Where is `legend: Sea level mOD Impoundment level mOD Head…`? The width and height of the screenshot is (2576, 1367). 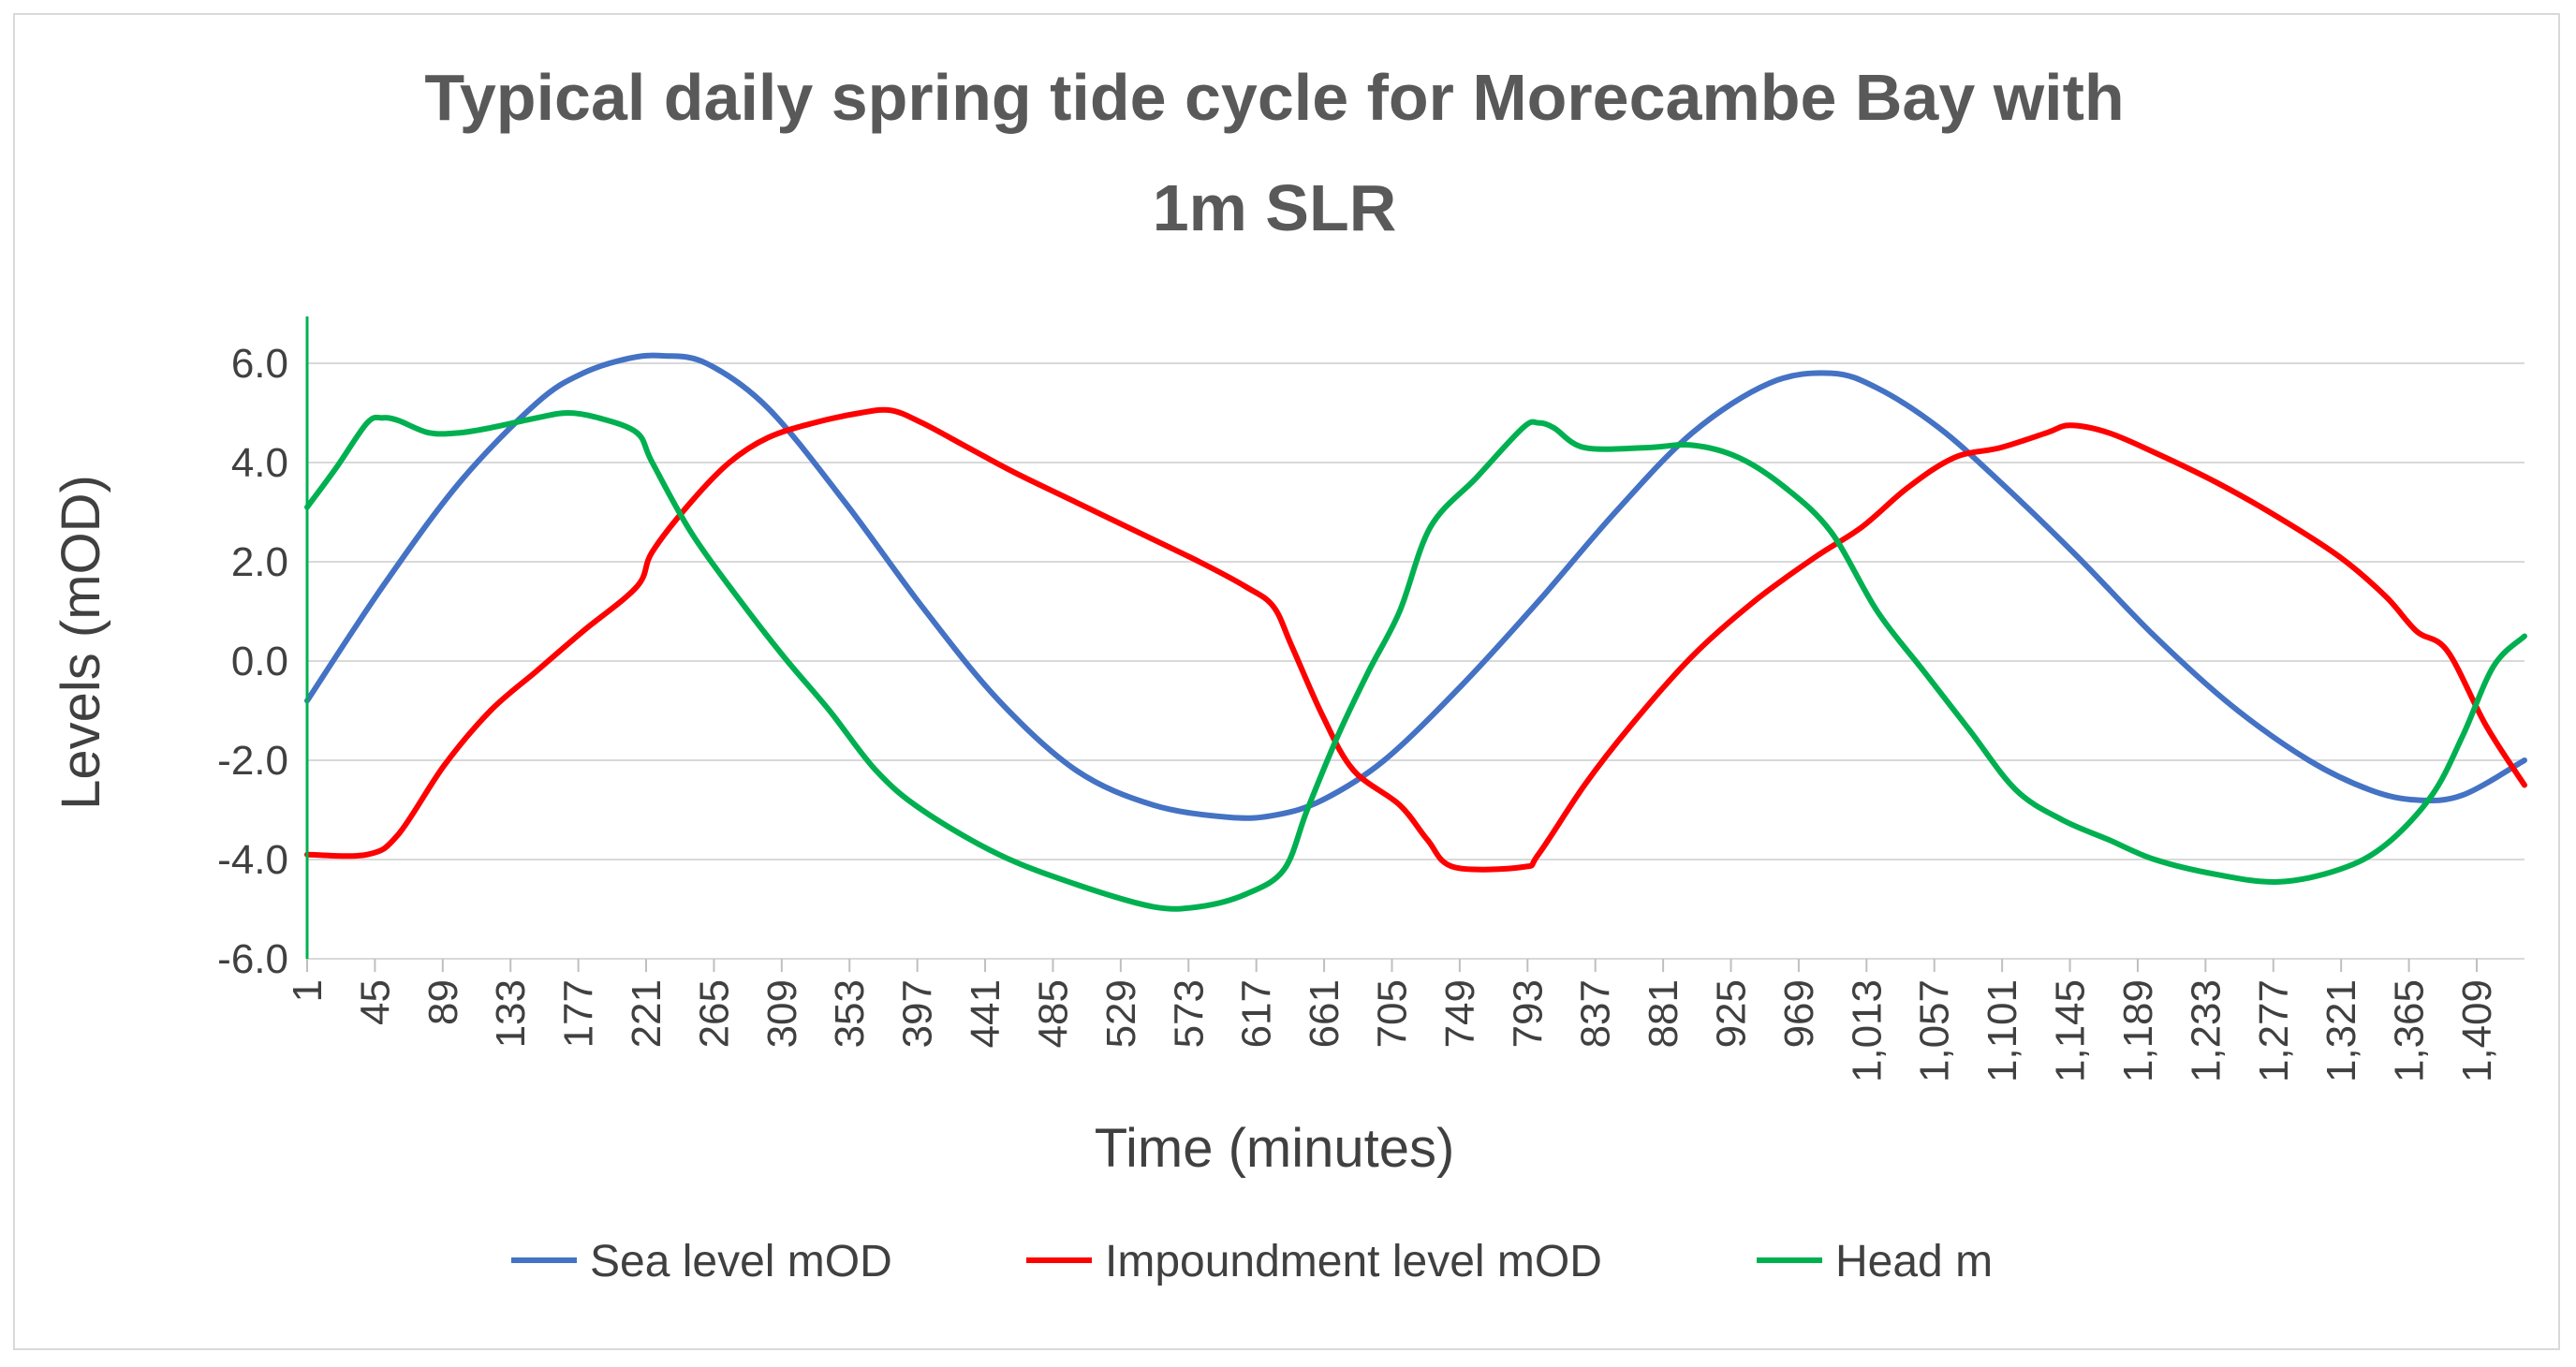 legend: Sea level mOD Impoundment level mOD Head… is located at coordinates (1252, 1261).